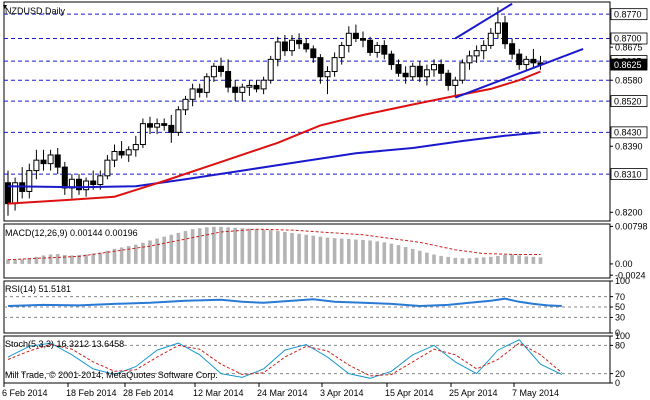 The height and width of the screenshot is (400, 650). Describe the element at coordinates (409, 393) in the screenshot. I see `x-axis-label-6: 15 Apr 2014` at that location.